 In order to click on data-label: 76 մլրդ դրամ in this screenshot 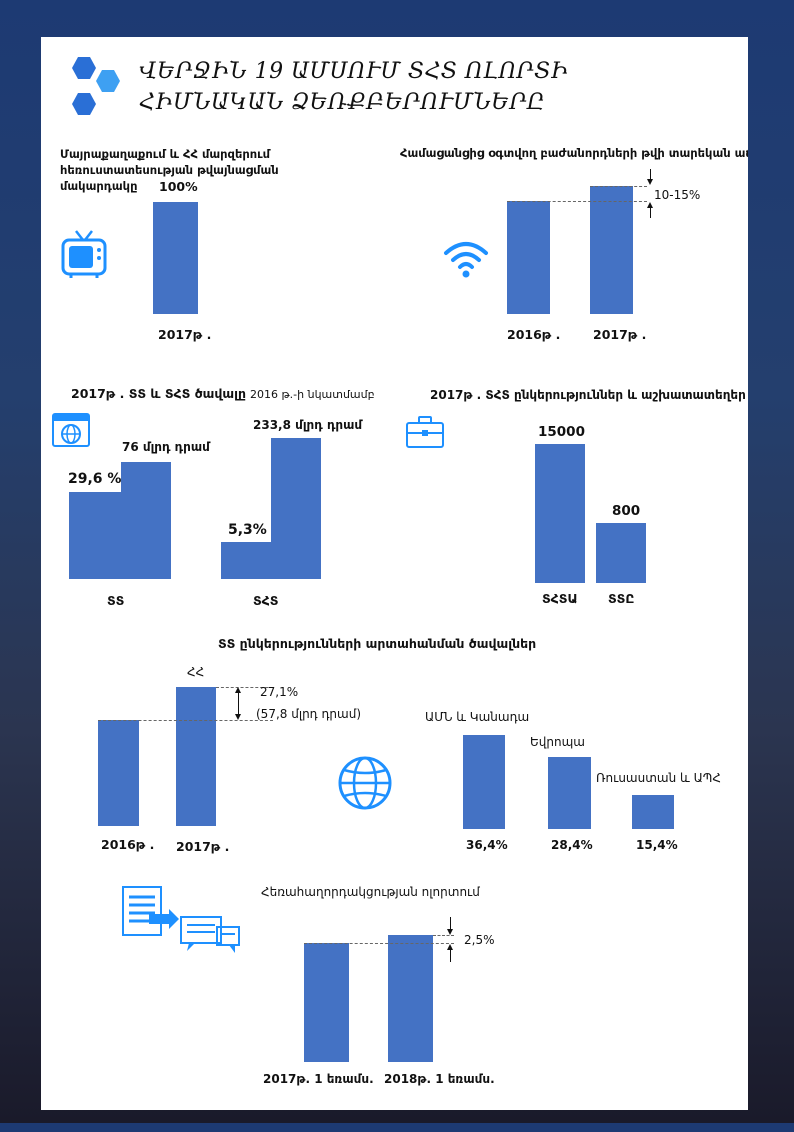, I will do `click(166, 447)`.